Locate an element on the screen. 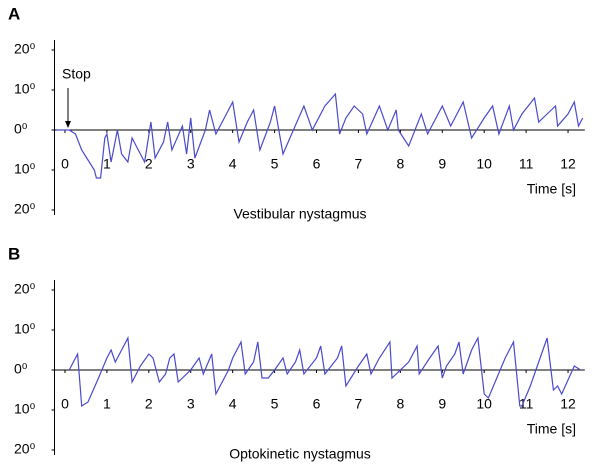 This screenshot has height=470, width=600. trace is located at coordinates (324, 371).